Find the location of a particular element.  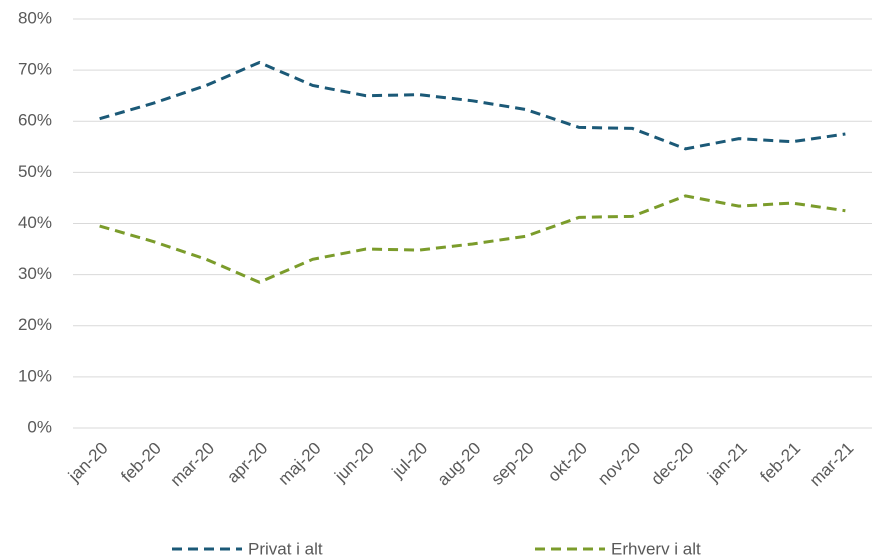

legend-label: Erhverv i alt is located at coordinates (656, 548).